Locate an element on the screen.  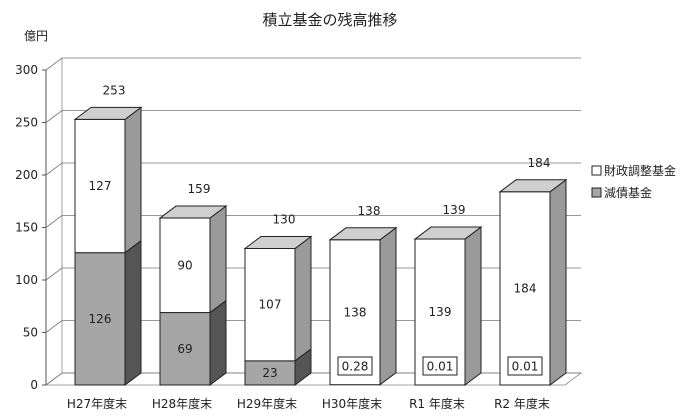
x-tick-label: H27年度末 is located at coordinates (97, 403).